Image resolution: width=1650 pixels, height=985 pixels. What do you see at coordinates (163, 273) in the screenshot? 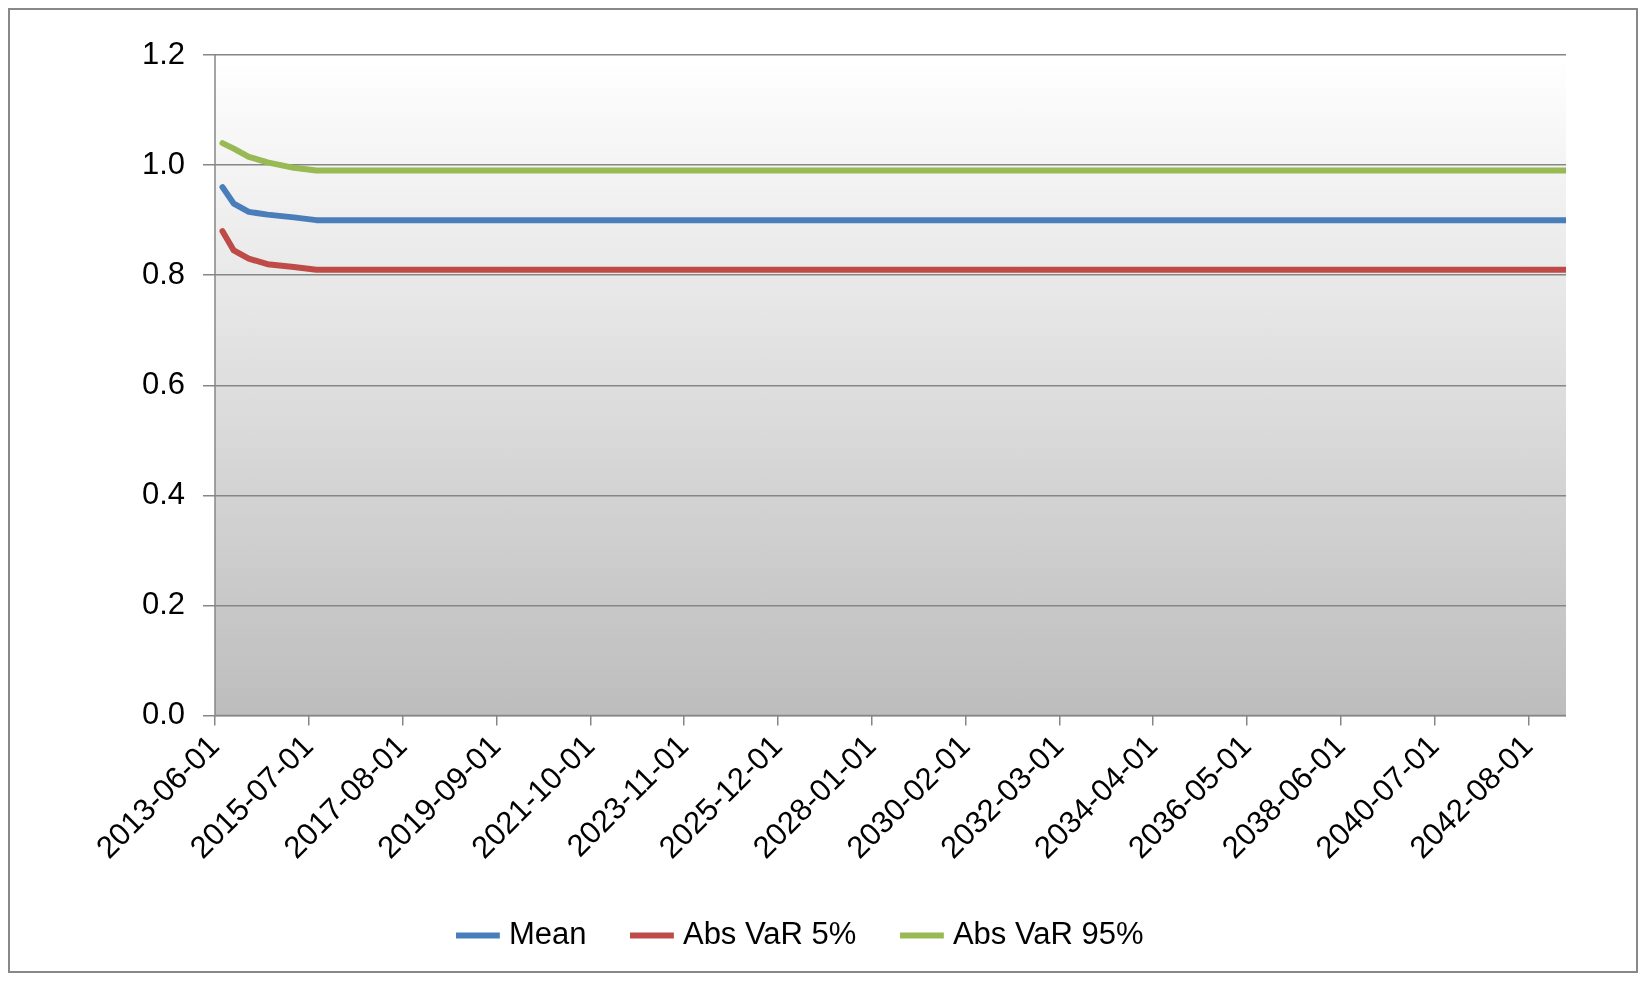
I see `y-tick-label: 0.8` at bounding box center [163, 273].